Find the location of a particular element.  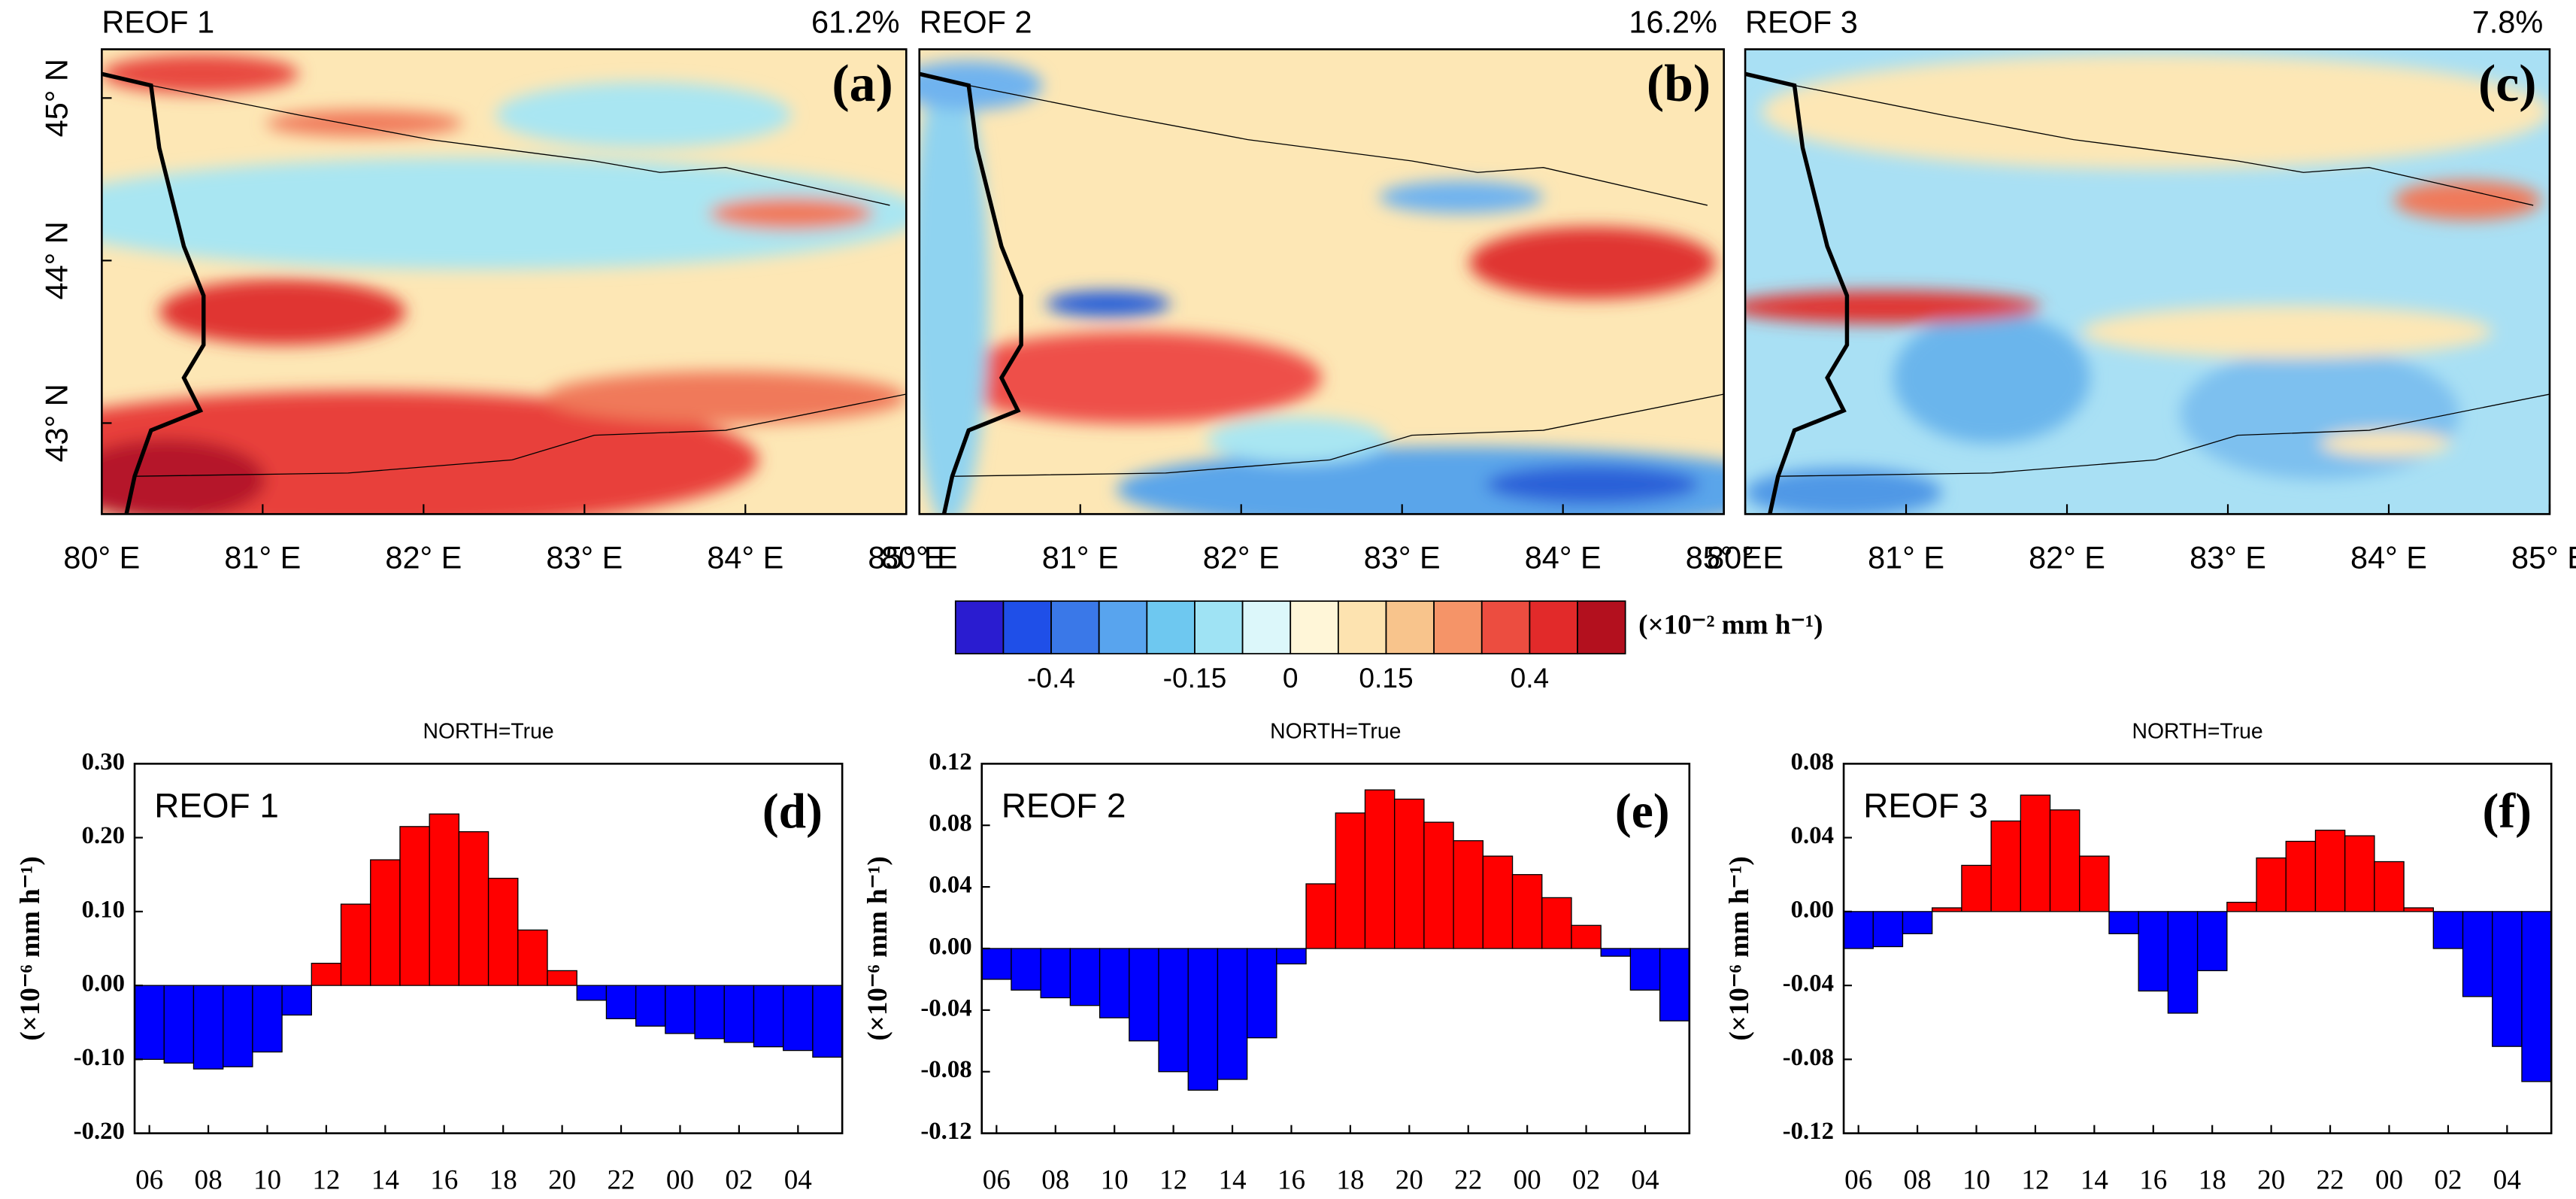

x-tick-label: 08 is located at coordinates (209, 1180).